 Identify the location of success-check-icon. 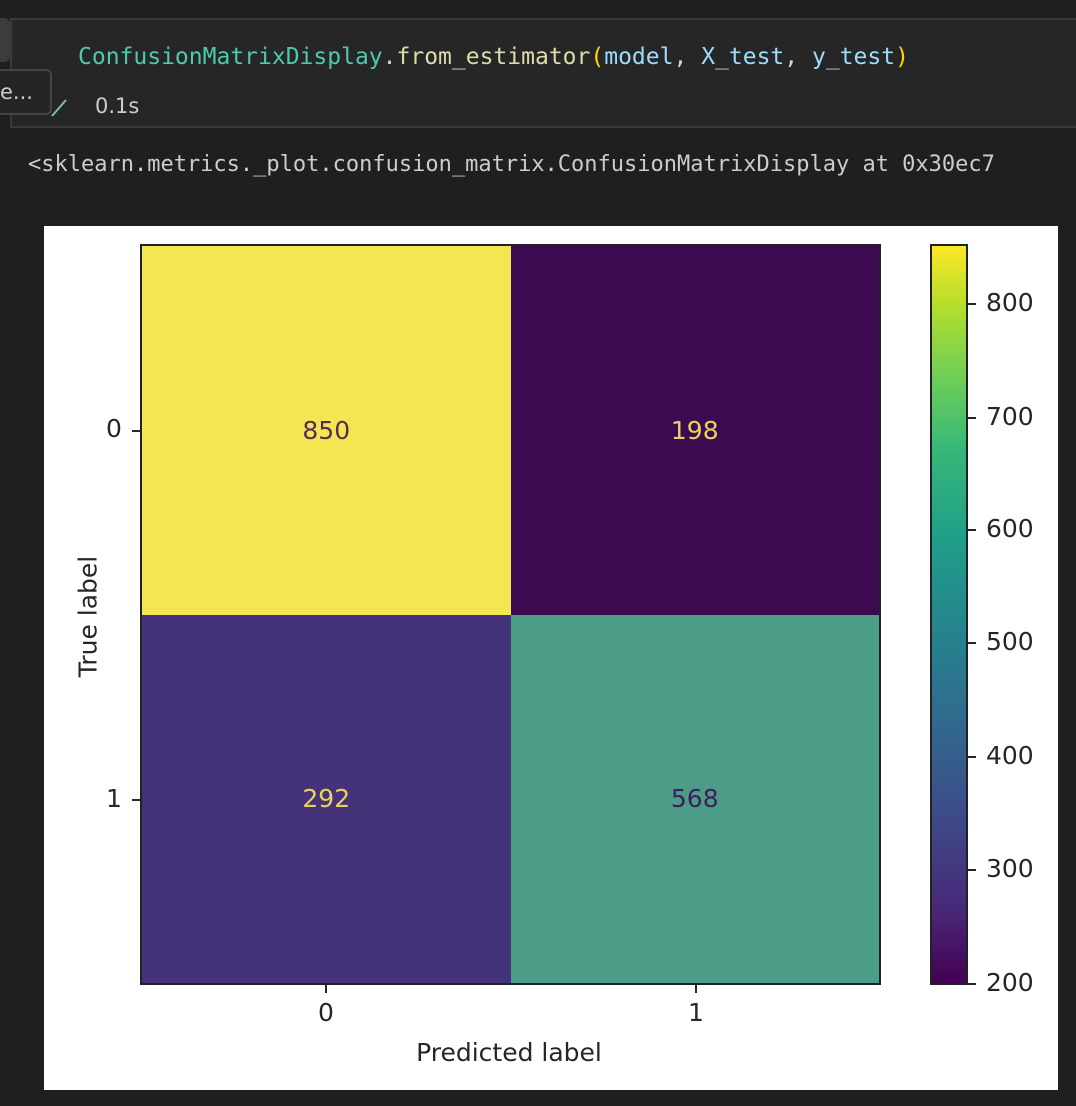
(59, 108).